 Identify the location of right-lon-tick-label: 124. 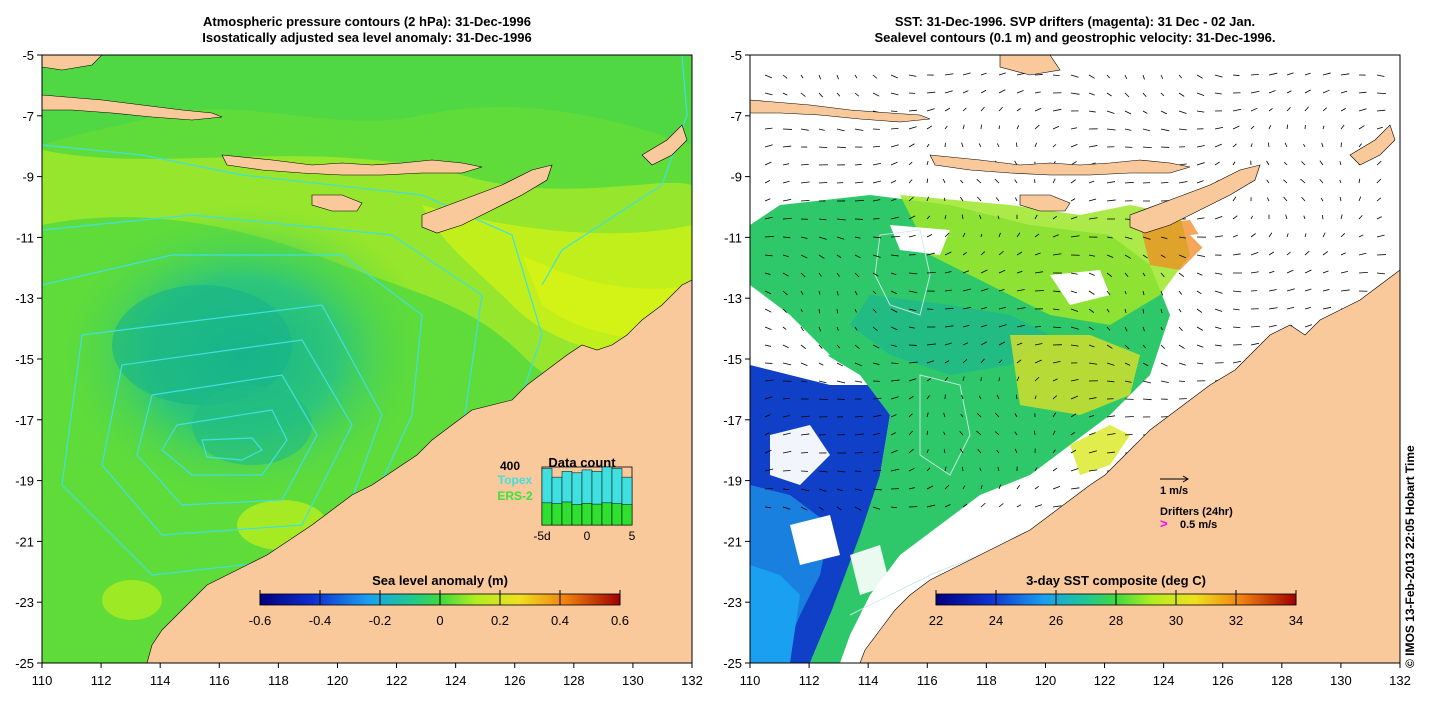
(1164, 680).